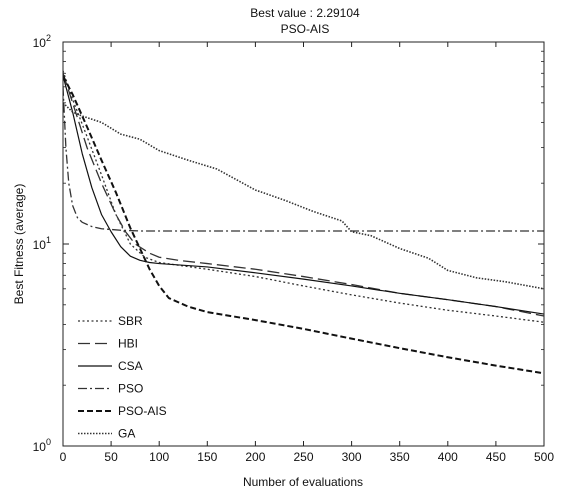 This screenshot has height=491, width=565. What do you see at coordinates (111, 457) in the screenshot?
I see `x-tick-label: 50` at bounding box center [111, 457].